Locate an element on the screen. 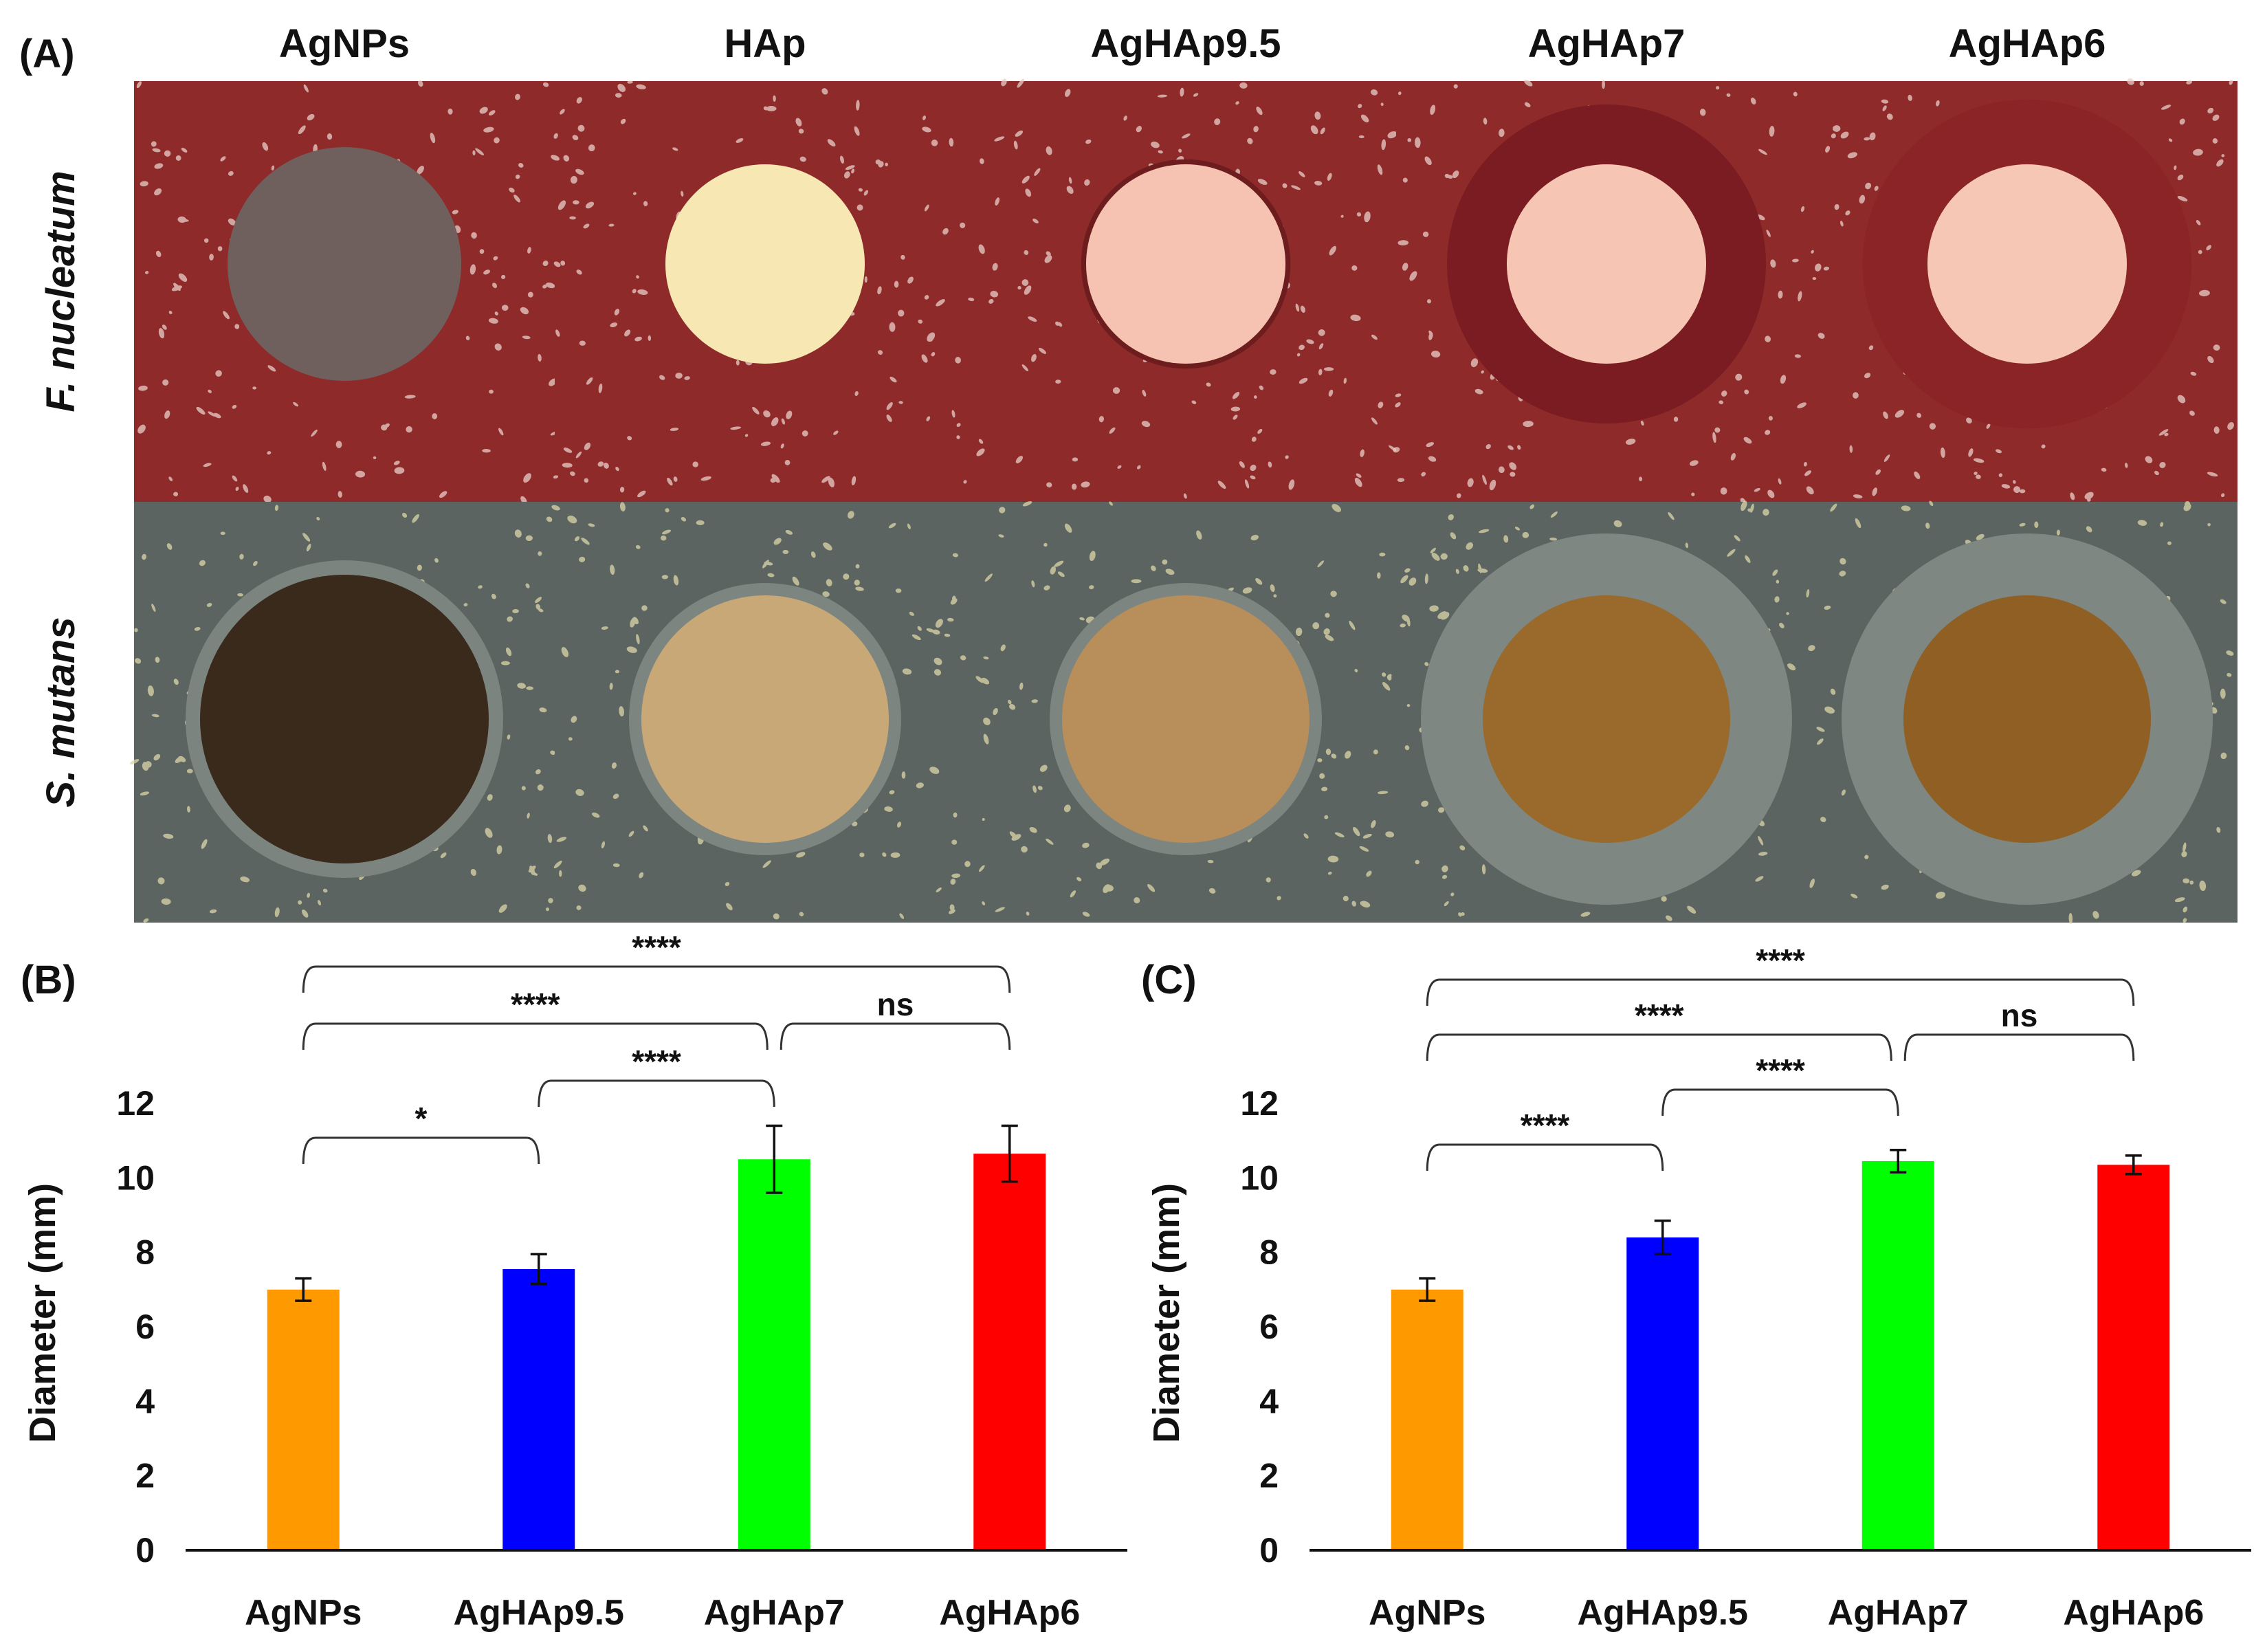 This screenshot has width=2254, height=1652. significance-label: * is located at coordinates (421, 1118).